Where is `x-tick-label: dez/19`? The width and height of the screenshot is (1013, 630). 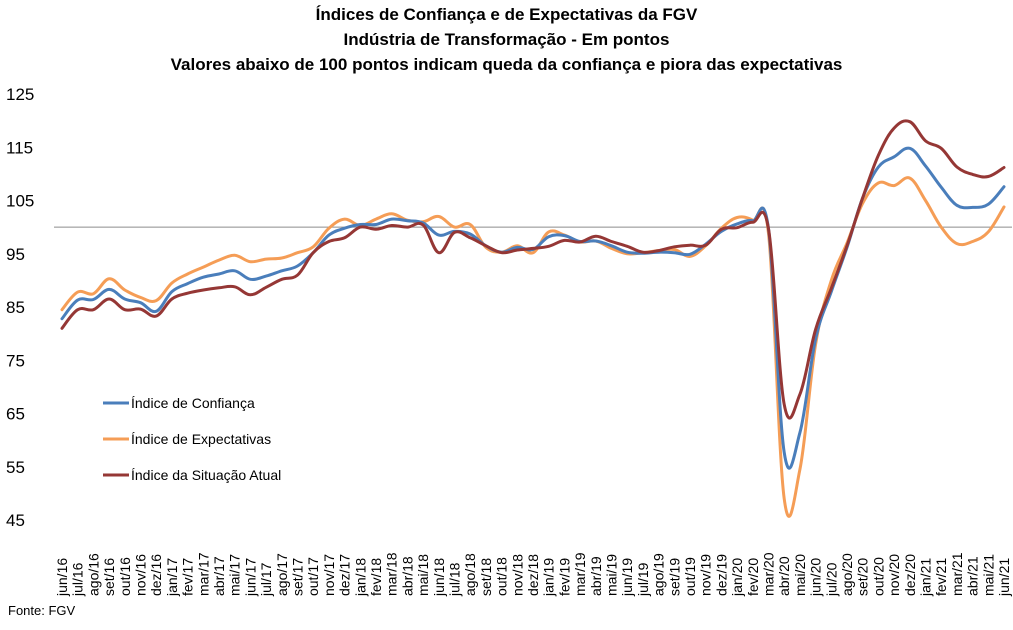
x-tick-label: dez/19 is located at coordinates (721, 575).